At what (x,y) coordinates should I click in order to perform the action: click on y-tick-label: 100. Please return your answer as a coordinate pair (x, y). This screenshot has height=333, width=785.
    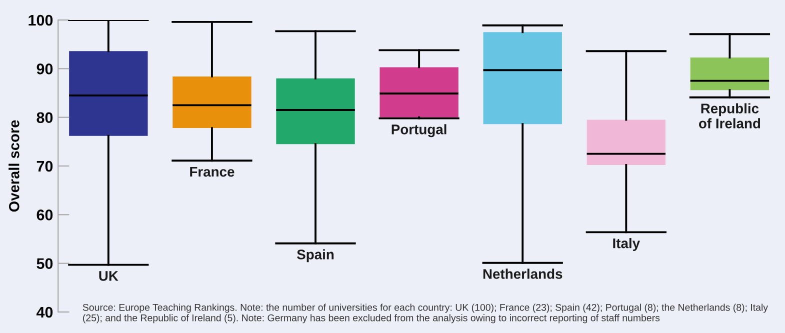
    Looking at the image, I should click on (40, 20).